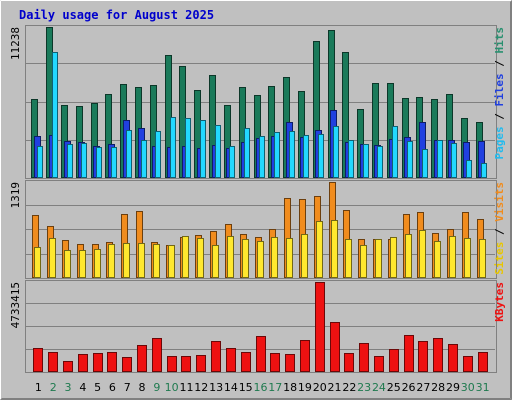  I want to click on legend-sep1: /, so click(499, 232).